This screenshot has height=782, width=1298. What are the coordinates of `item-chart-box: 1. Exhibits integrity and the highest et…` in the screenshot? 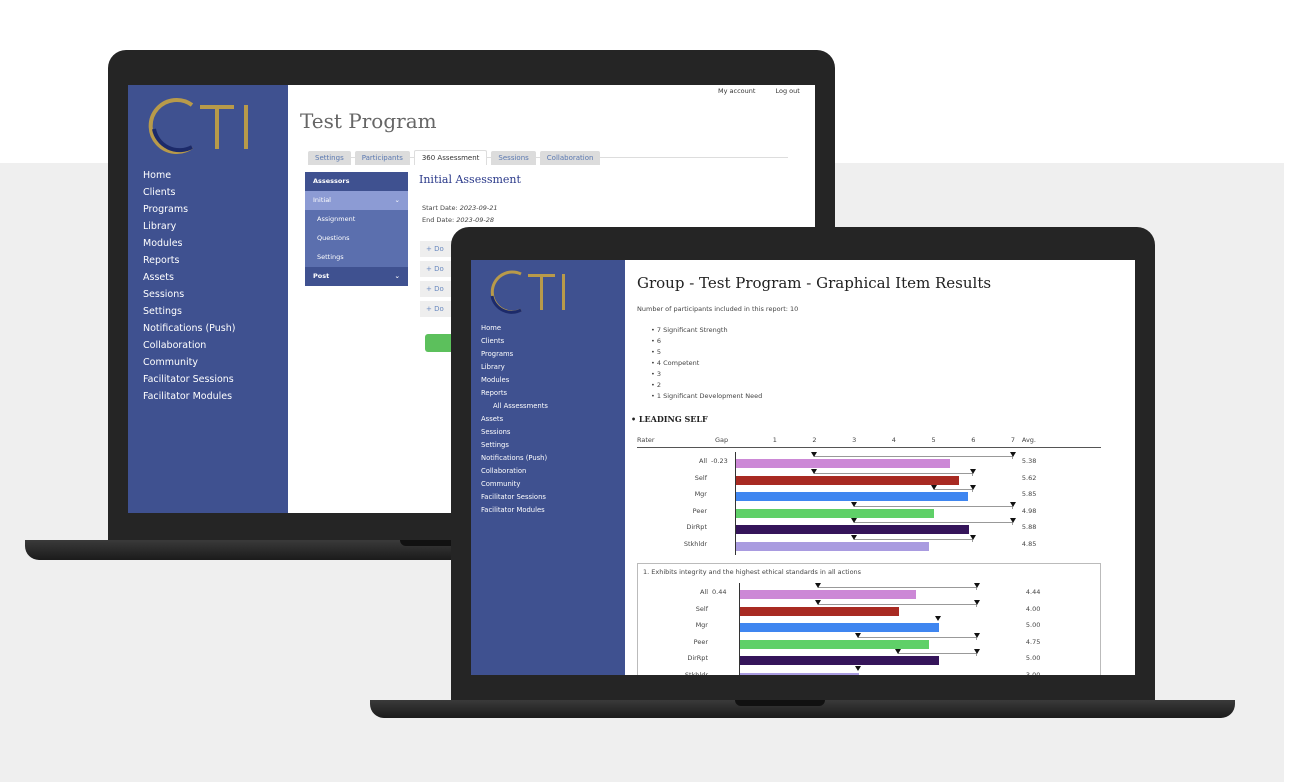 It's located at (869, 619).